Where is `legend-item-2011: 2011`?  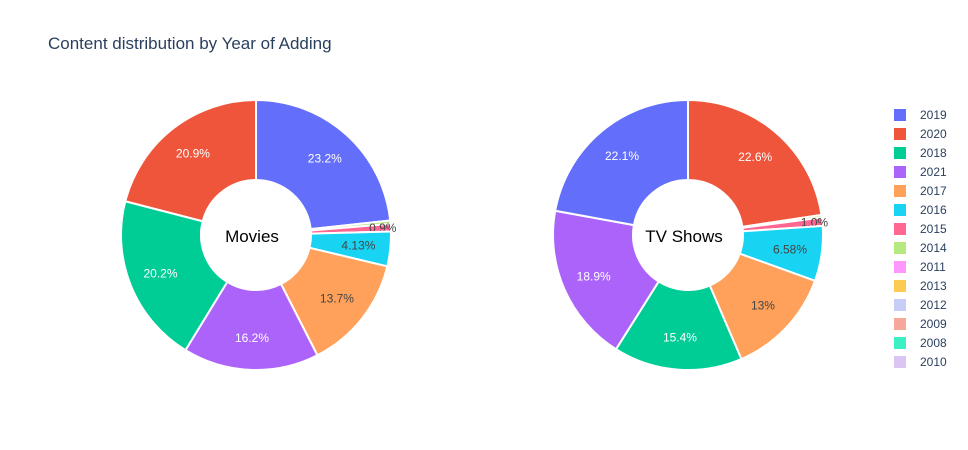
legend-item-2011: 2011 is located at coordinates (920, 267).